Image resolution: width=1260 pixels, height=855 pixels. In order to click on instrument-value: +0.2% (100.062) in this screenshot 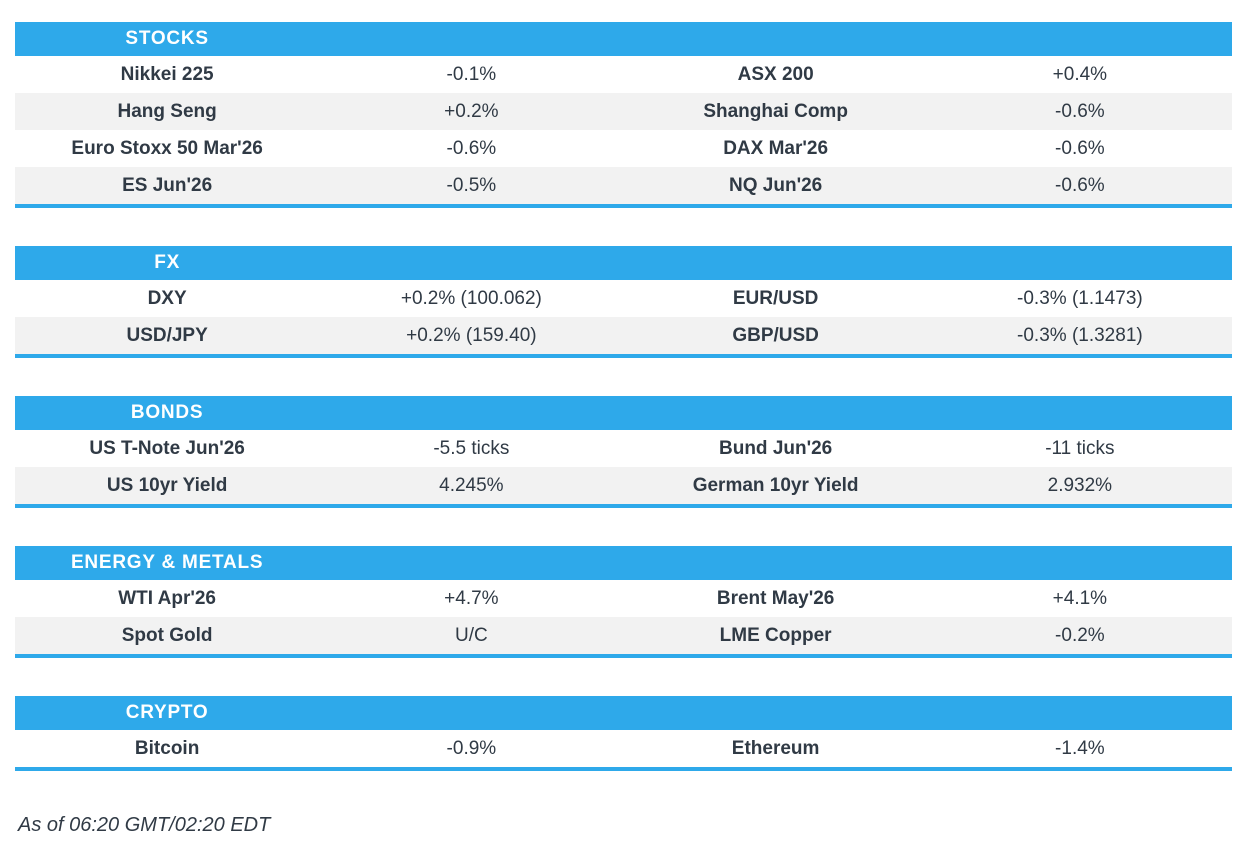, I will do `click(471, 298)`.